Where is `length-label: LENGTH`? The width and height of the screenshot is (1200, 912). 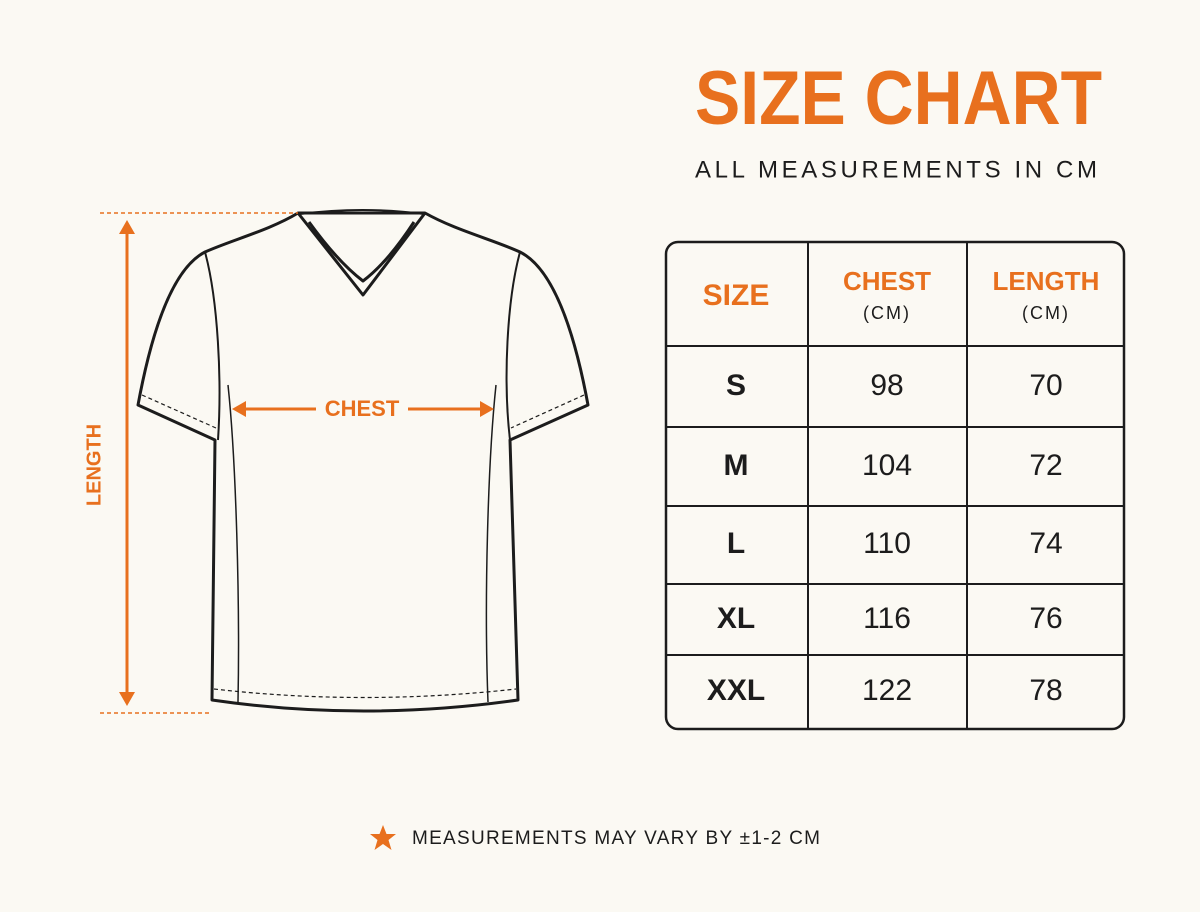
length-label: LENGTH is located at coordinates (94, 465).